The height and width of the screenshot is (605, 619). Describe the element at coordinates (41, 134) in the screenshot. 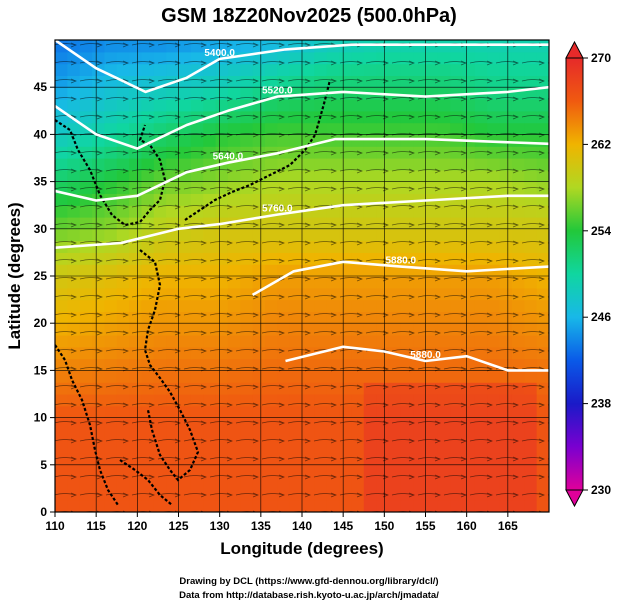

I see `y-tick-label: 40` at that location.